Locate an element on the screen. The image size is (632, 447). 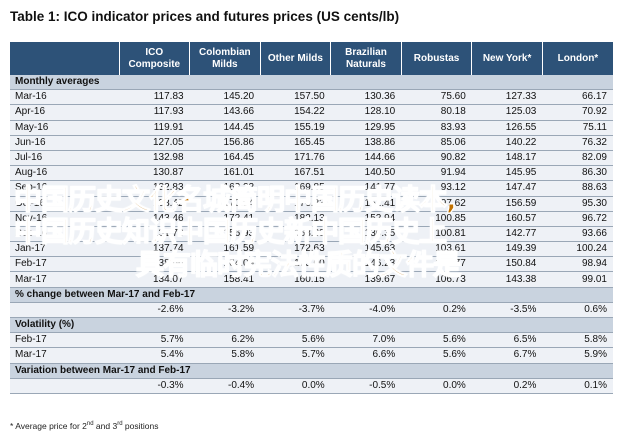
value-cell: 93.66 is located at coordinates (577, 234).